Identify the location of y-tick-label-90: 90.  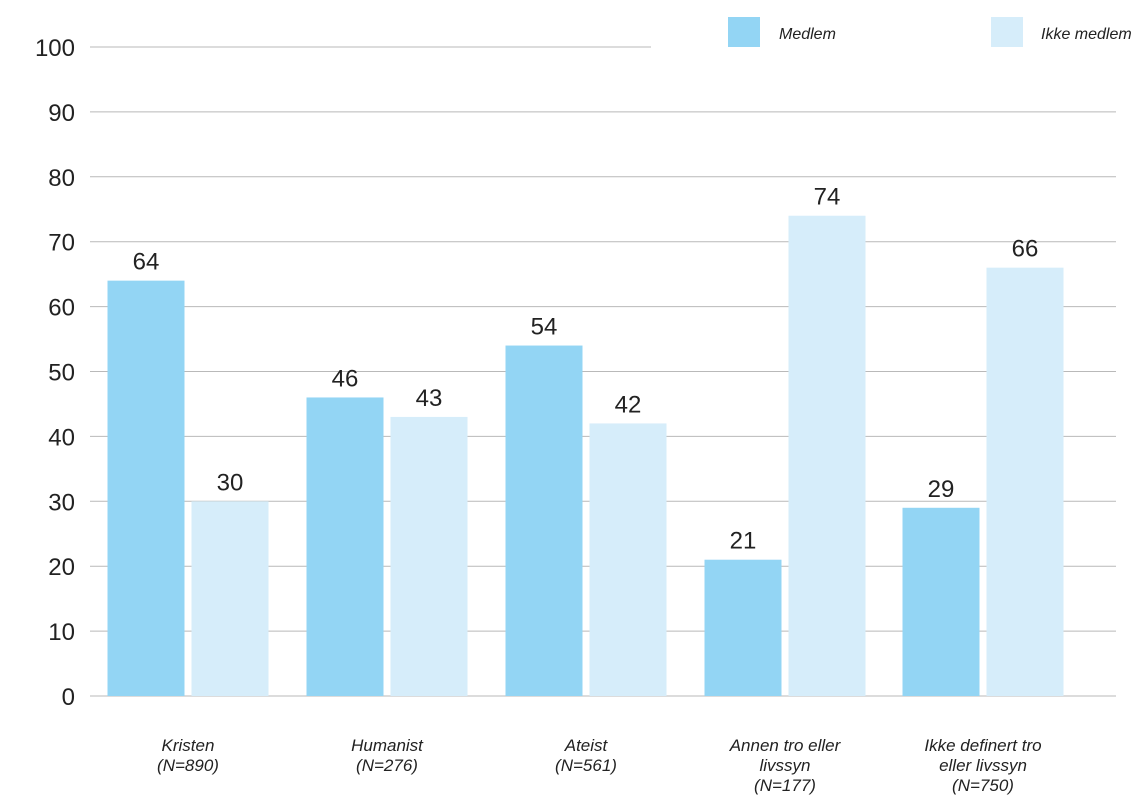
(61, 113).